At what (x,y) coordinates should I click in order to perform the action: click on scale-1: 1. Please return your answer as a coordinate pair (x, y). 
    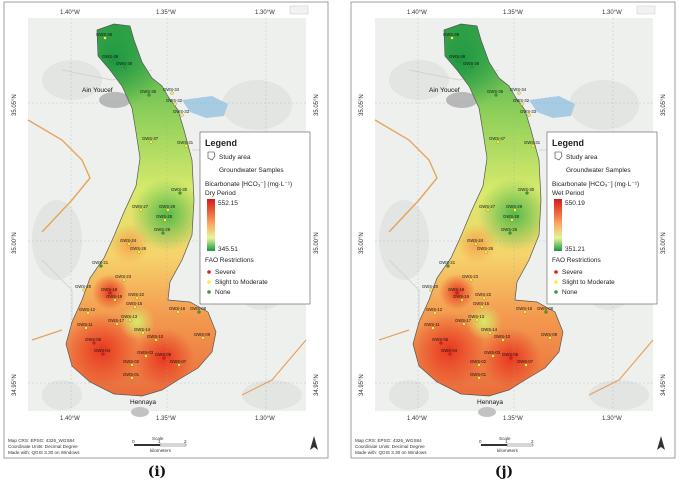
    Looking at the image, I should click on (506, 441).